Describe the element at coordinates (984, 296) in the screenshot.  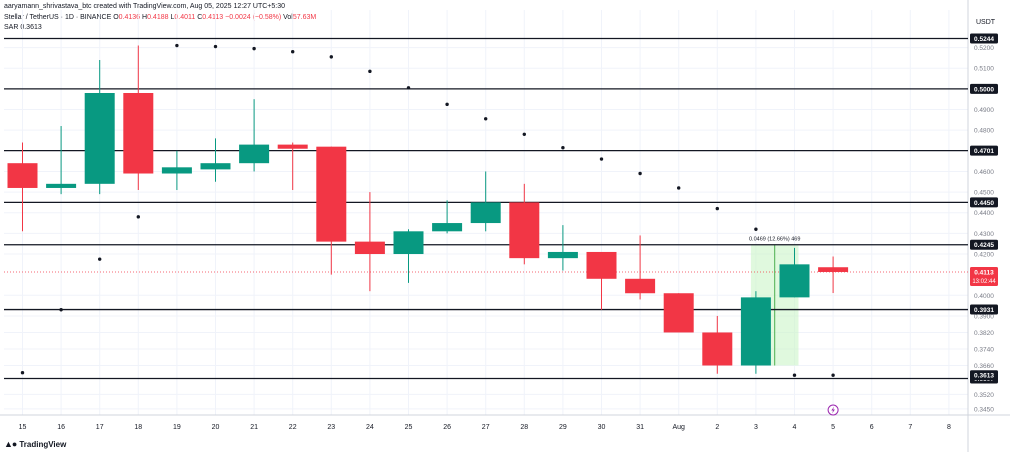
I see `price-tick-label: 0.4000` at that location.